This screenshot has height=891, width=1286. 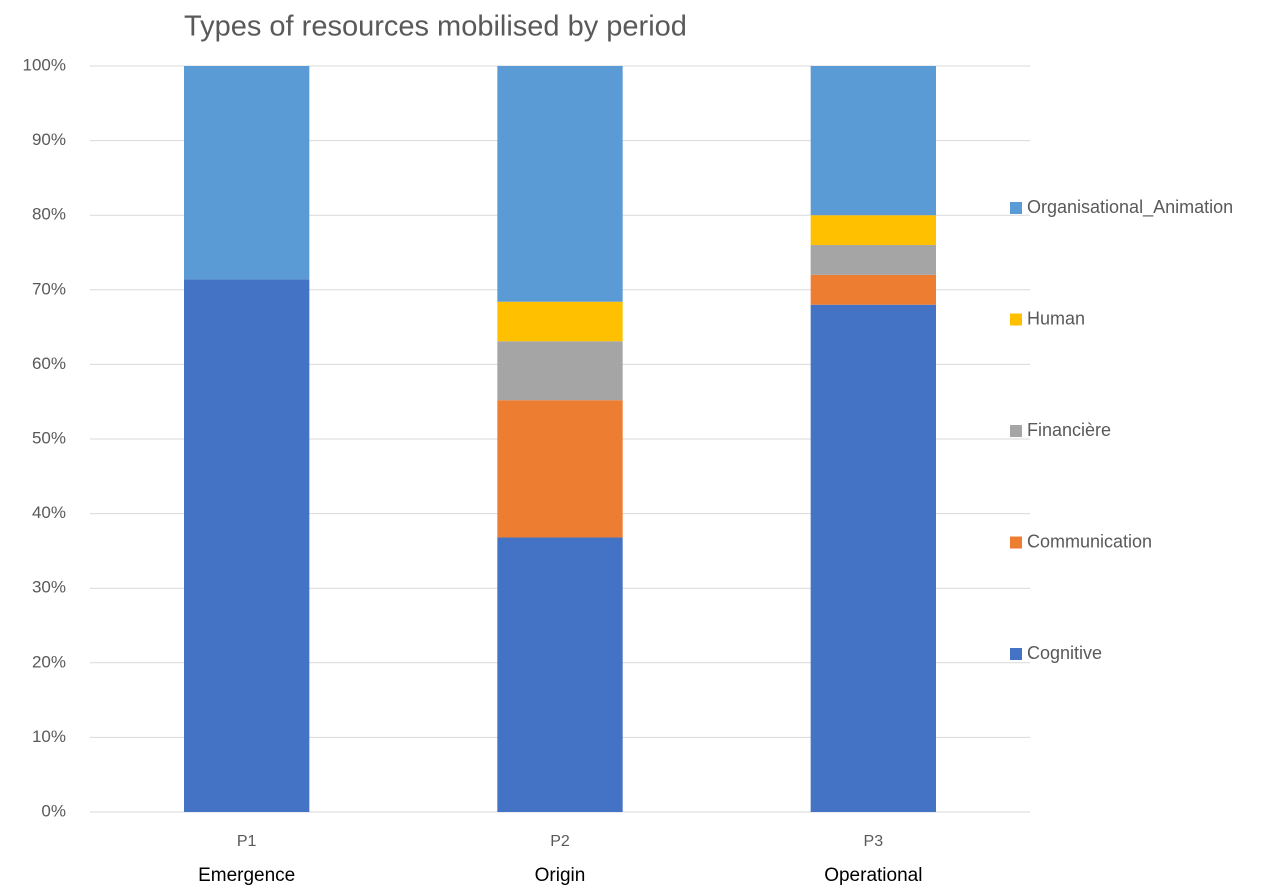 What do you see at coordinates (44, 64) in the screenshot?
I see `y-tick-label: 100%` at bounding box center [44, 64].